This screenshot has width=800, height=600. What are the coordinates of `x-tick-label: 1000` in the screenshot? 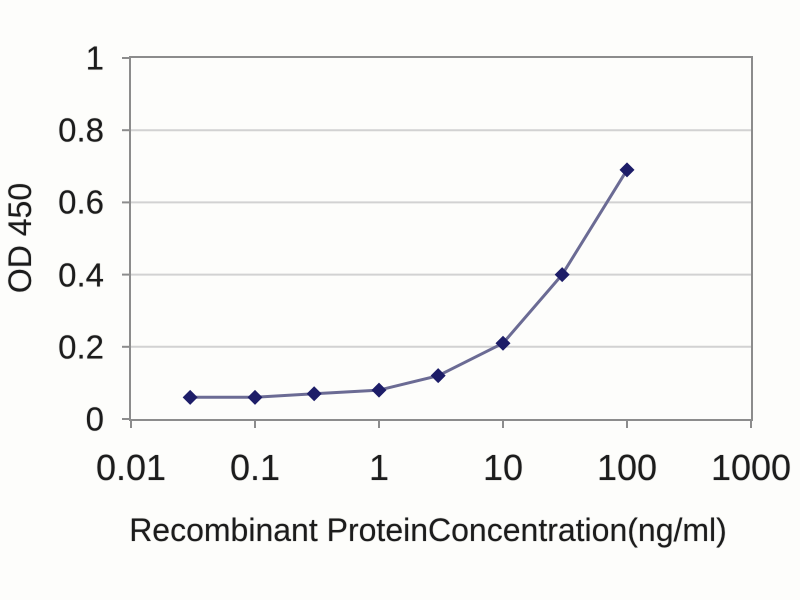 It's located at (751, 467).